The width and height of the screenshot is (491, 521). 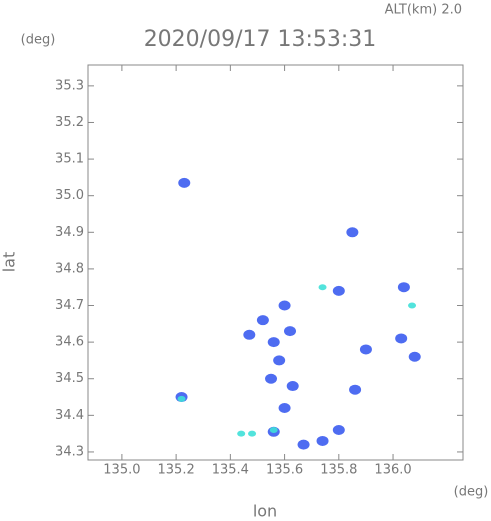 What do you see at coordinates (69, 451) in the screenshot?
I see `y-tick-label: 34.3` at bounding box center [69, 451].